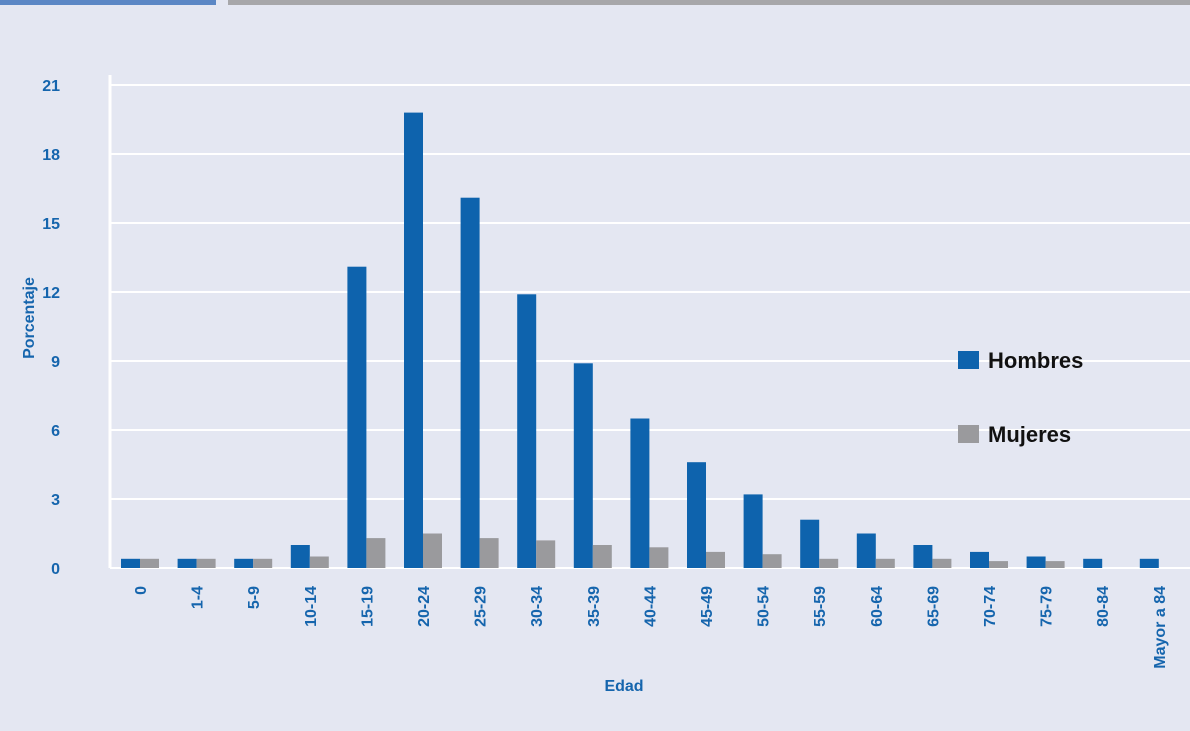 This screenshot has height=731, width=1190. Describe the element at coordinates (55, 362) in the screenshot. I see `y-tick-label: 9` at that location.